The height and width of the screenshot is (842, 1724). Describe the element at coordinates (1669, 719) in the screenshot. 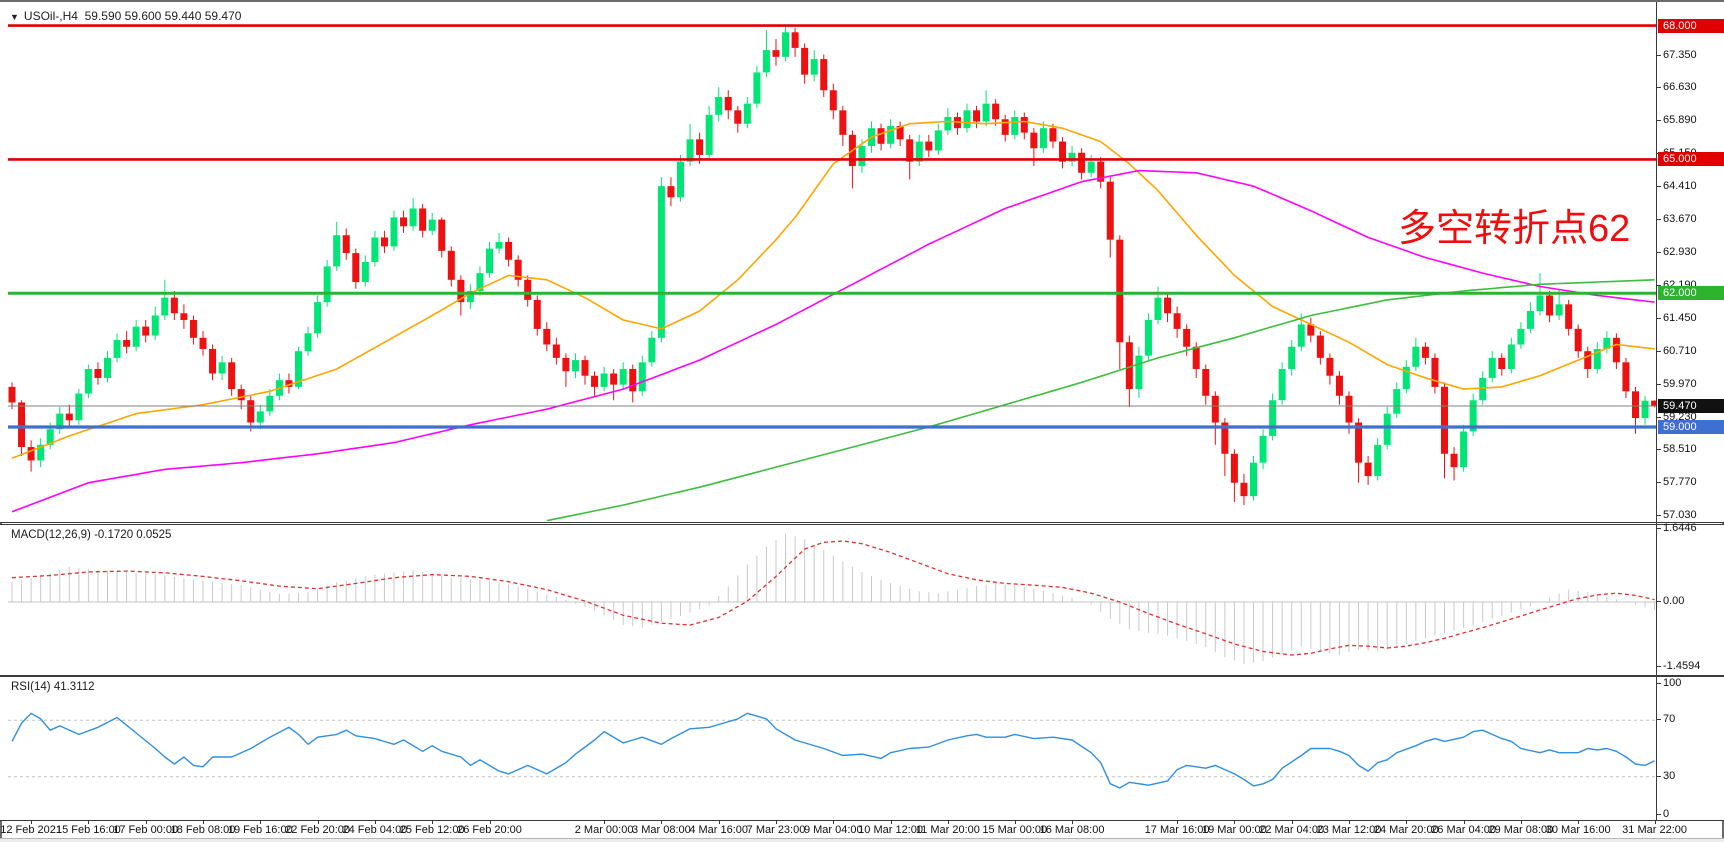

I see `rsi-axis-label: 70` at that location.